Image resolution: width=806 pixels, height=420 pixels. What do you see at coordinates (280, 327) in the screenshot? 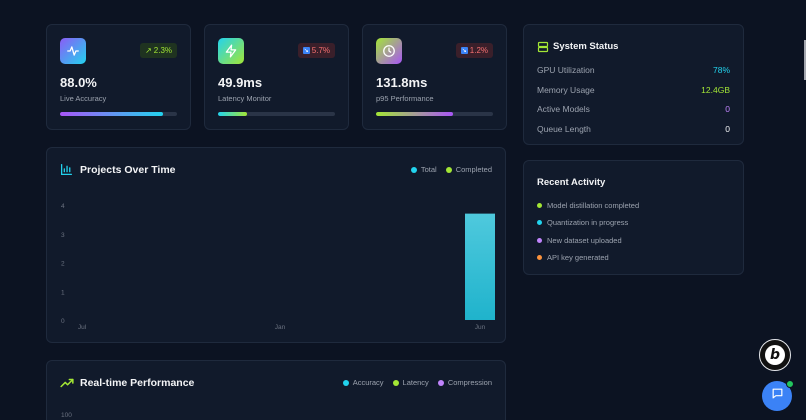
I see `x-tick-label: Jan` at bounding box center [280, 327].